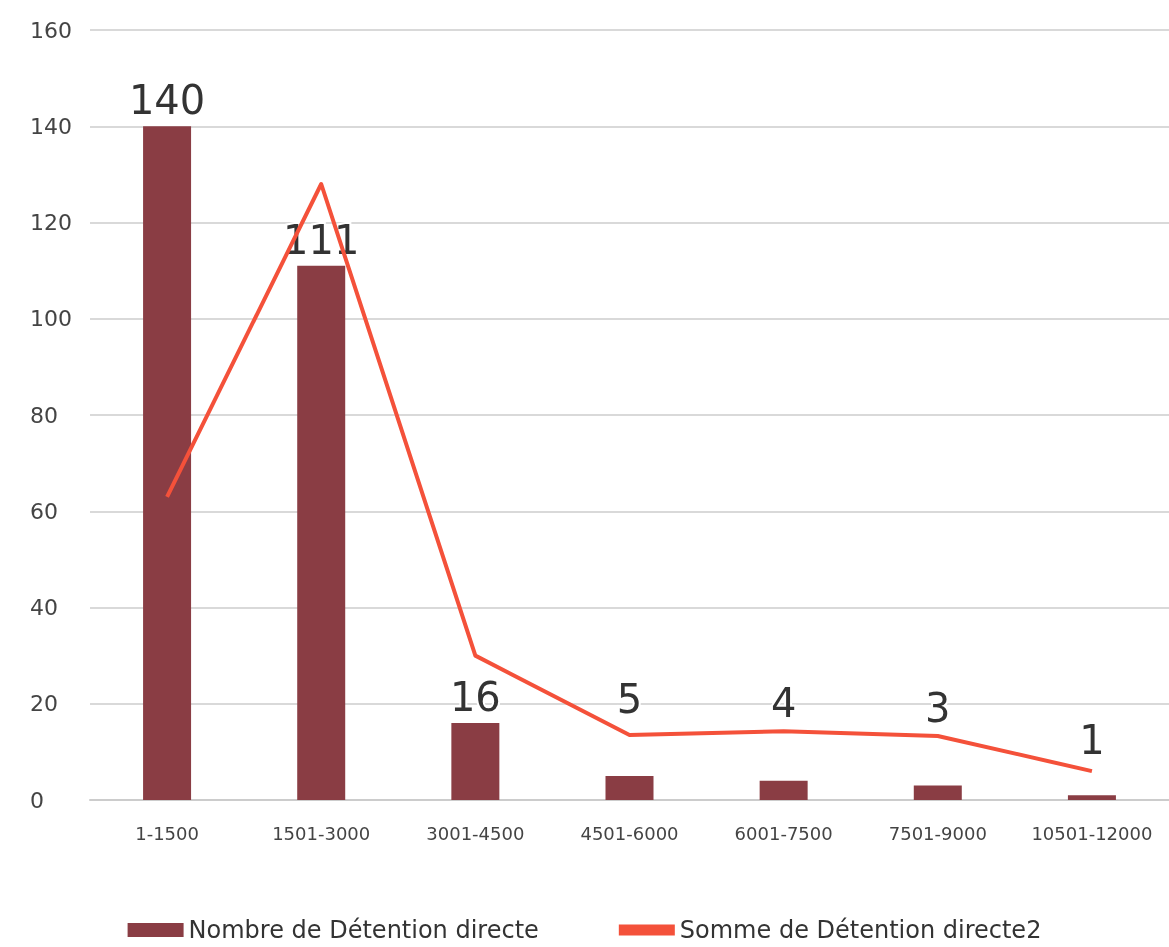 This screenshot has width=1169, height=947. Describe the element at coordinates (51, 222) in the screenshot. I see `y-tick-label: 120` at that location.